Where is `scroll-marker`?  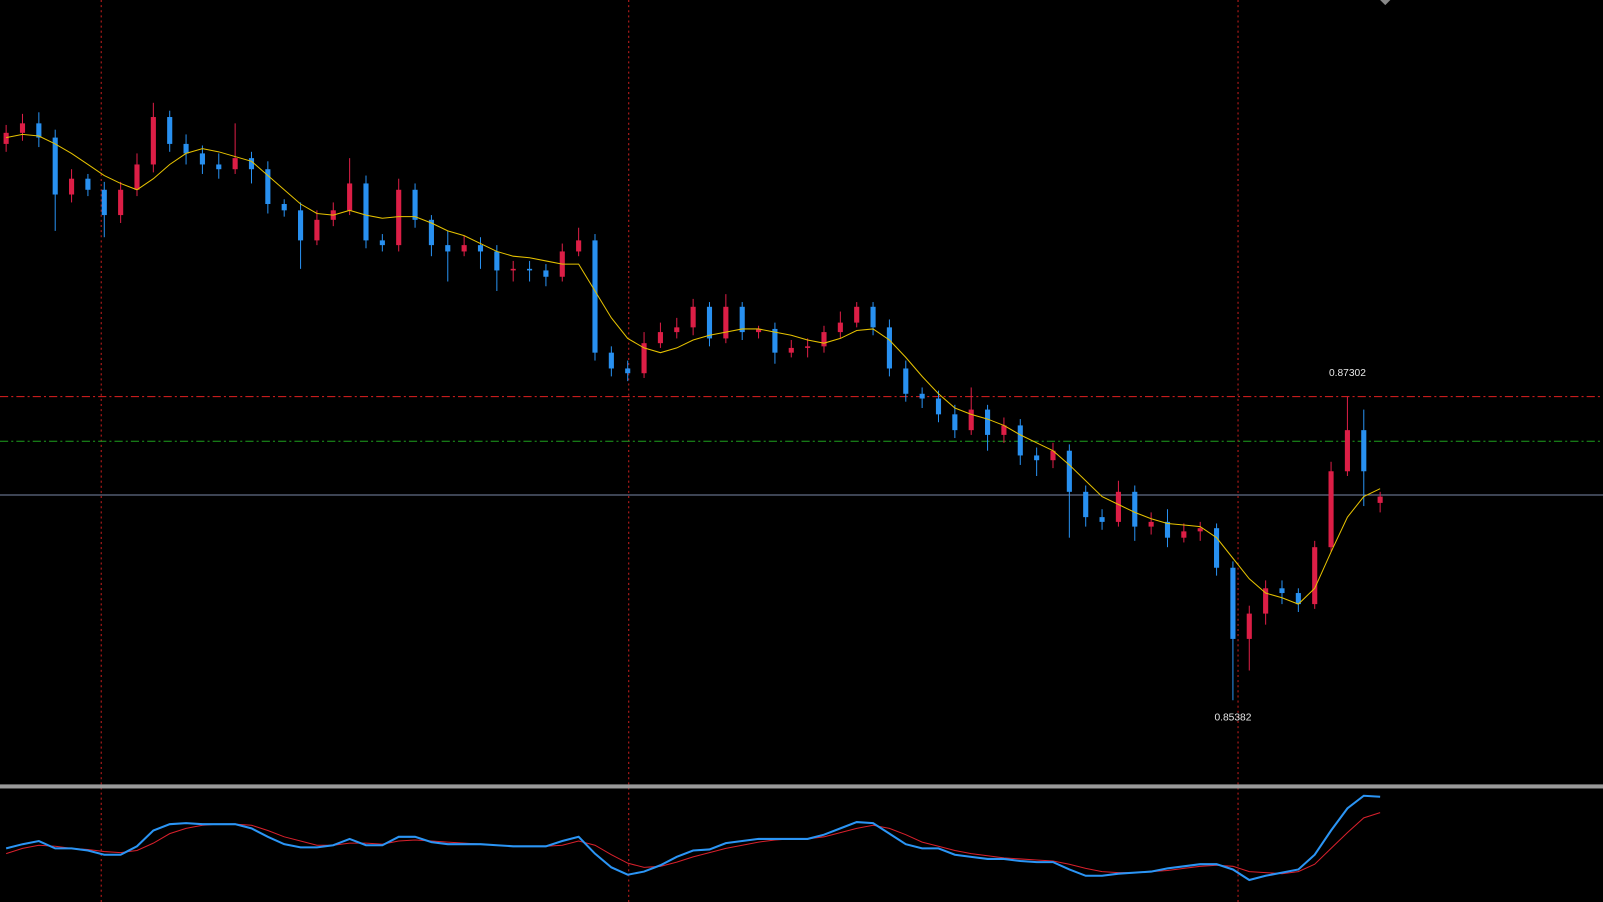
scroll-marker is located at coordinates (1385, 3).